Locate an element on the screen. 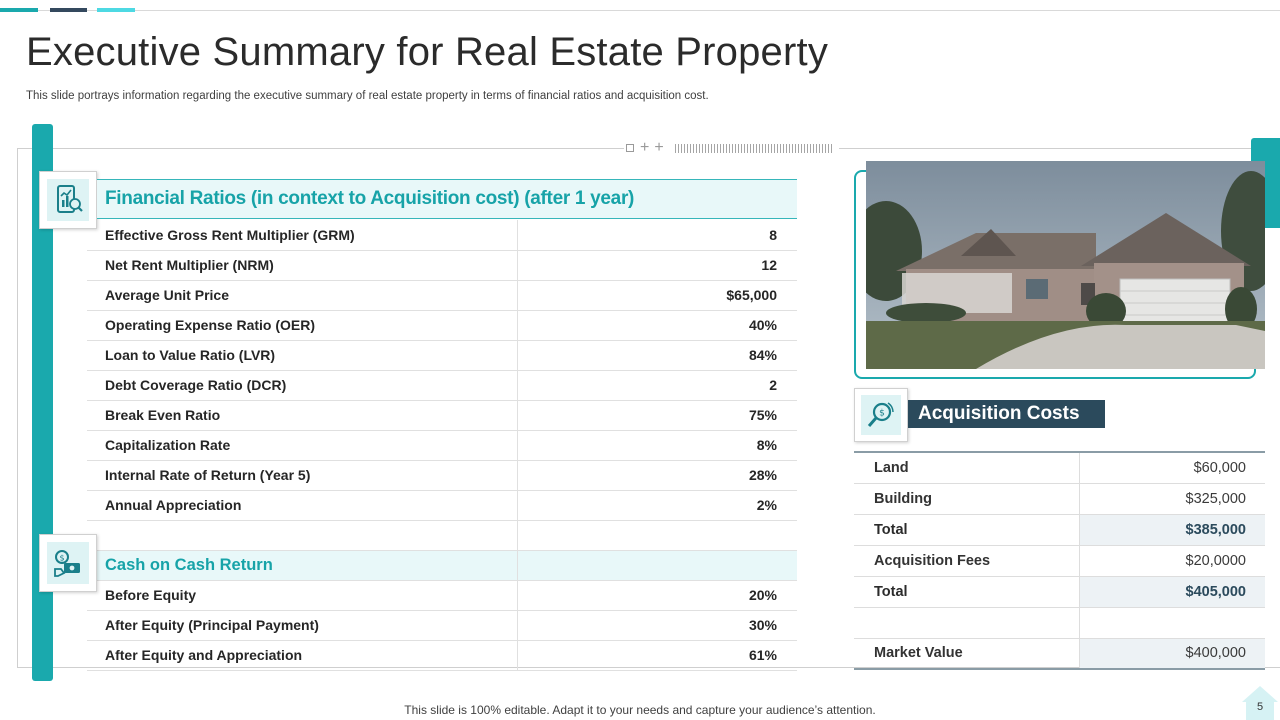  cost-value: $385,000 is located at coordinates (1172, 530).